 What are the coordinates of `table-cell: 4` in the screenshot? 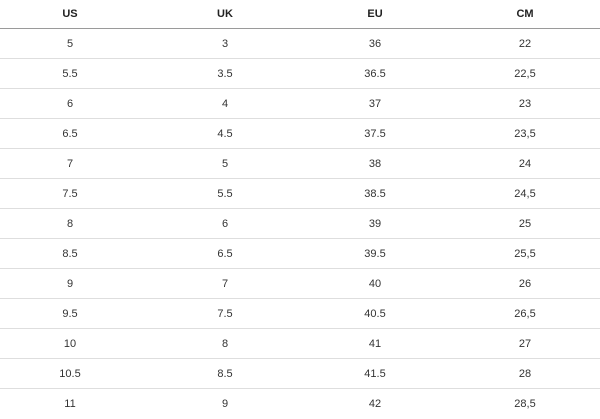 It's located at (225, 103).